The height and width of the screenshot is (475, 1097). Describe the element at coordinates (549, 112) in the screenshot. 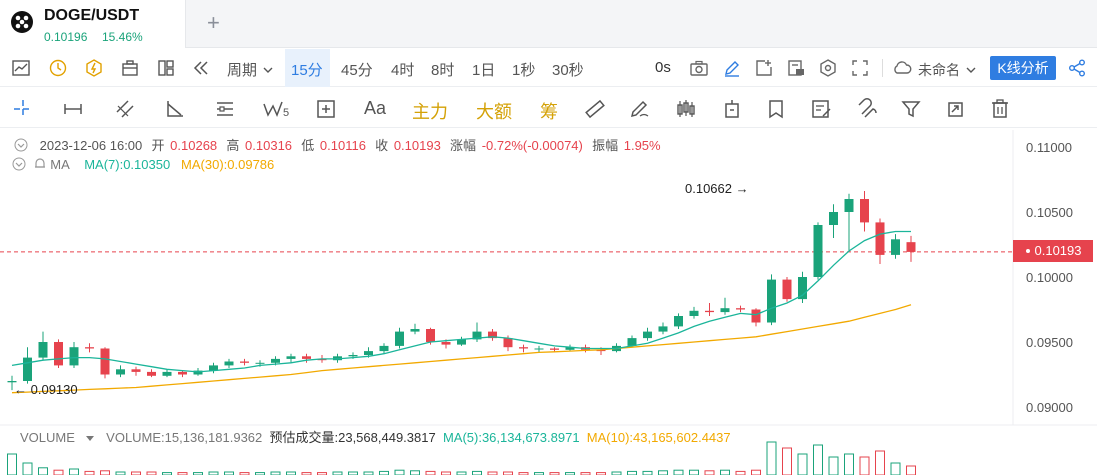

I see `chips-button: 筹` at that location.